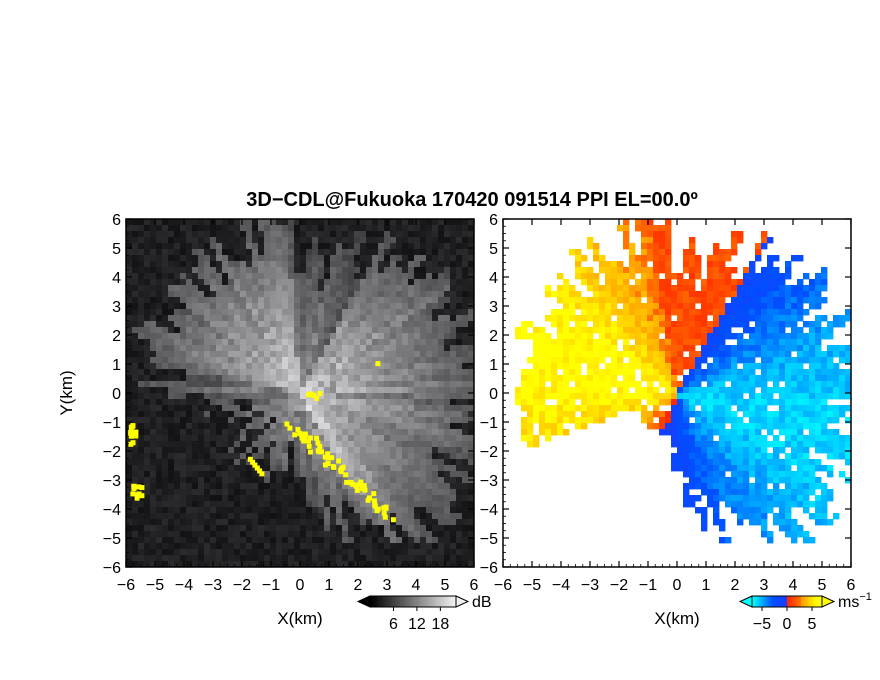 The width and height of the screenshot is (880, 680). Describe the element at coordinates (329, 585) in the screenshot. I see `x-tick-label: 1` at that location.